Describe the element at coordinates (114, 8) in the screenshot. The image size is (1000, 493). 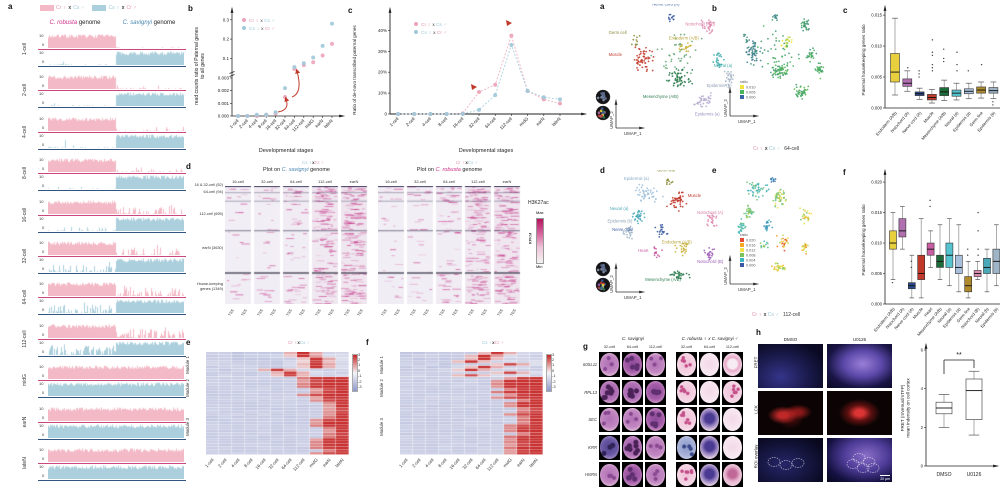
I see `legend-cs2: Cs ♀` at that location.